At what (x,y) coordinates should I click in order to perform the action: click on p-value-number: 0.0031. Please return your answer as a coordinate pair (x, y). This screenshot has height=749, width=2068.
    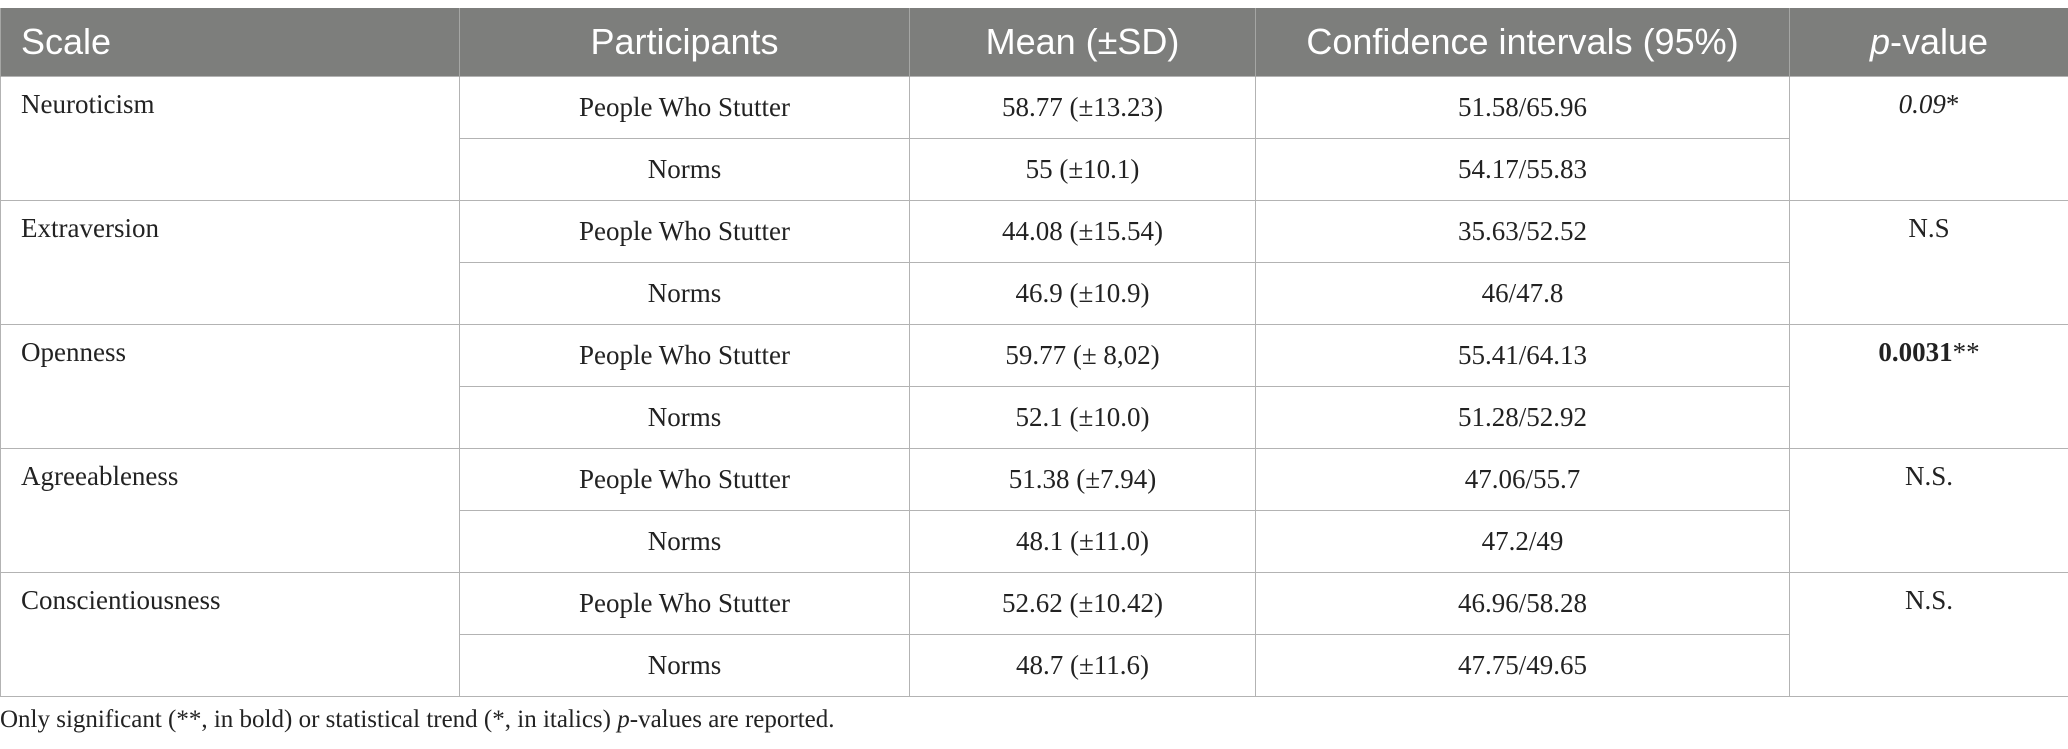
    Looking at the image, I should click on (1915, 352).